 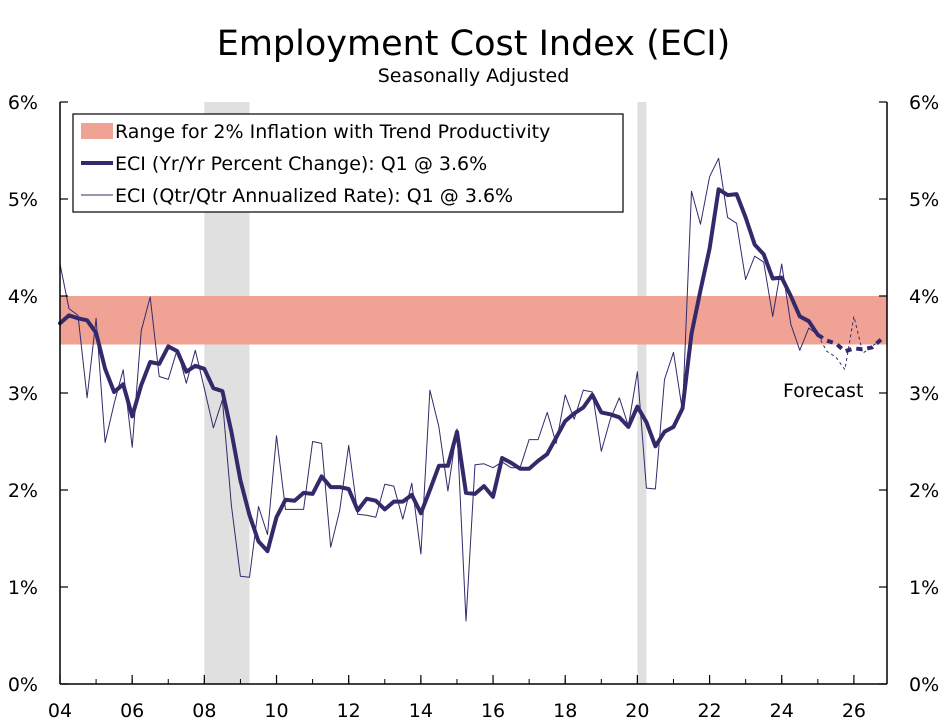 What do you see at coordinates (97, 131) in the screenshot?
I see `legend-swatch-band` at bounding box center [97, 131].